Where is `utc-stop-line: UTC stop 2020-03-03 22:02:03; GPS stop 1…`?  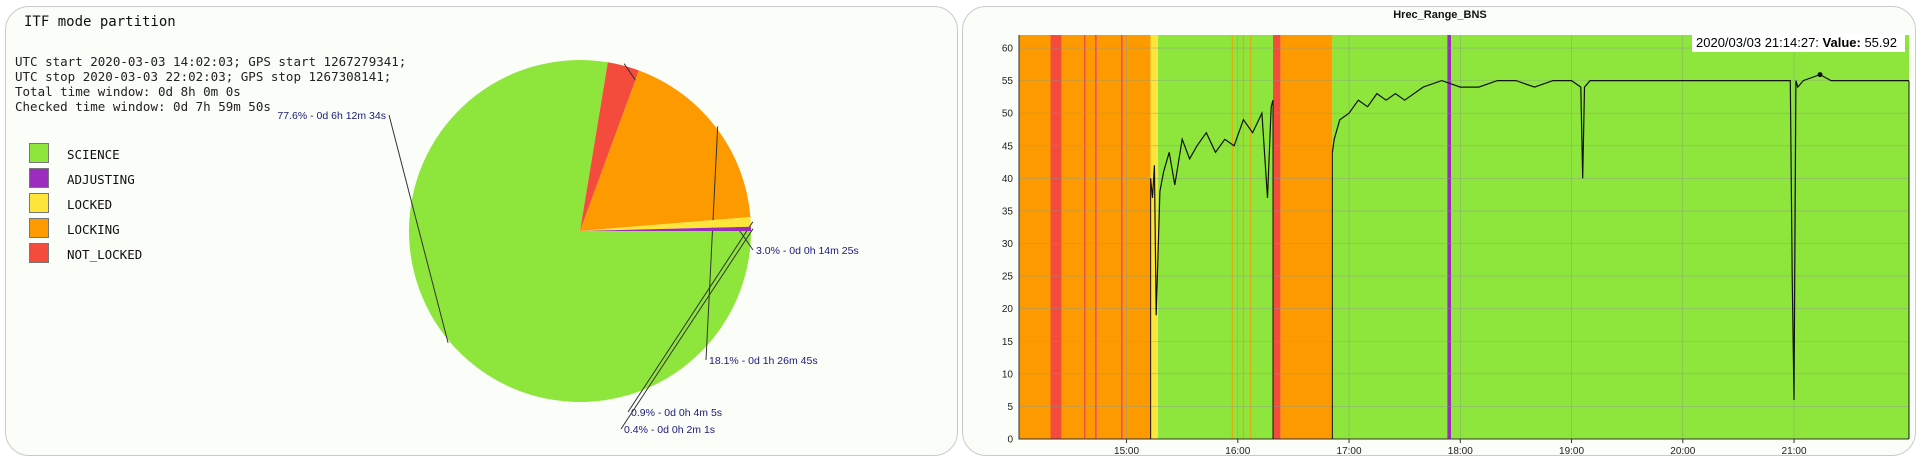 utc-stop-line: UTC stop 2020-03-03 22:02:03; GPS stop 1… is located at coordinates (203, 76).